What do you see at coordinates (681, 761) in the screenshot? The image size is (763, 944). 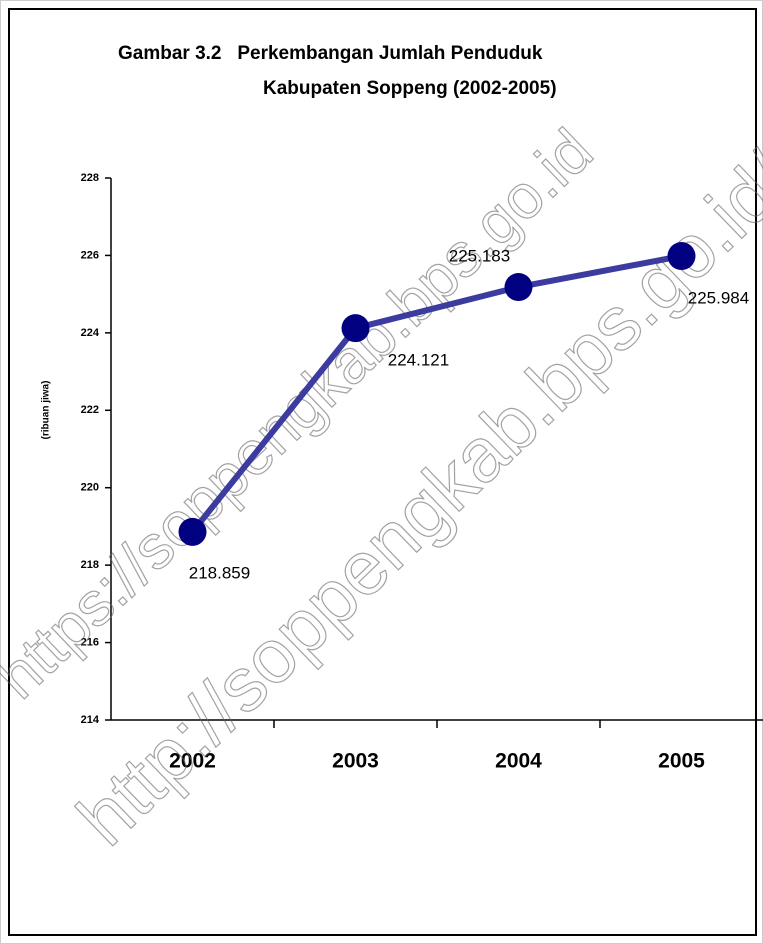 I see `x-tick-label: 2005` at bounding box center [681, 761].